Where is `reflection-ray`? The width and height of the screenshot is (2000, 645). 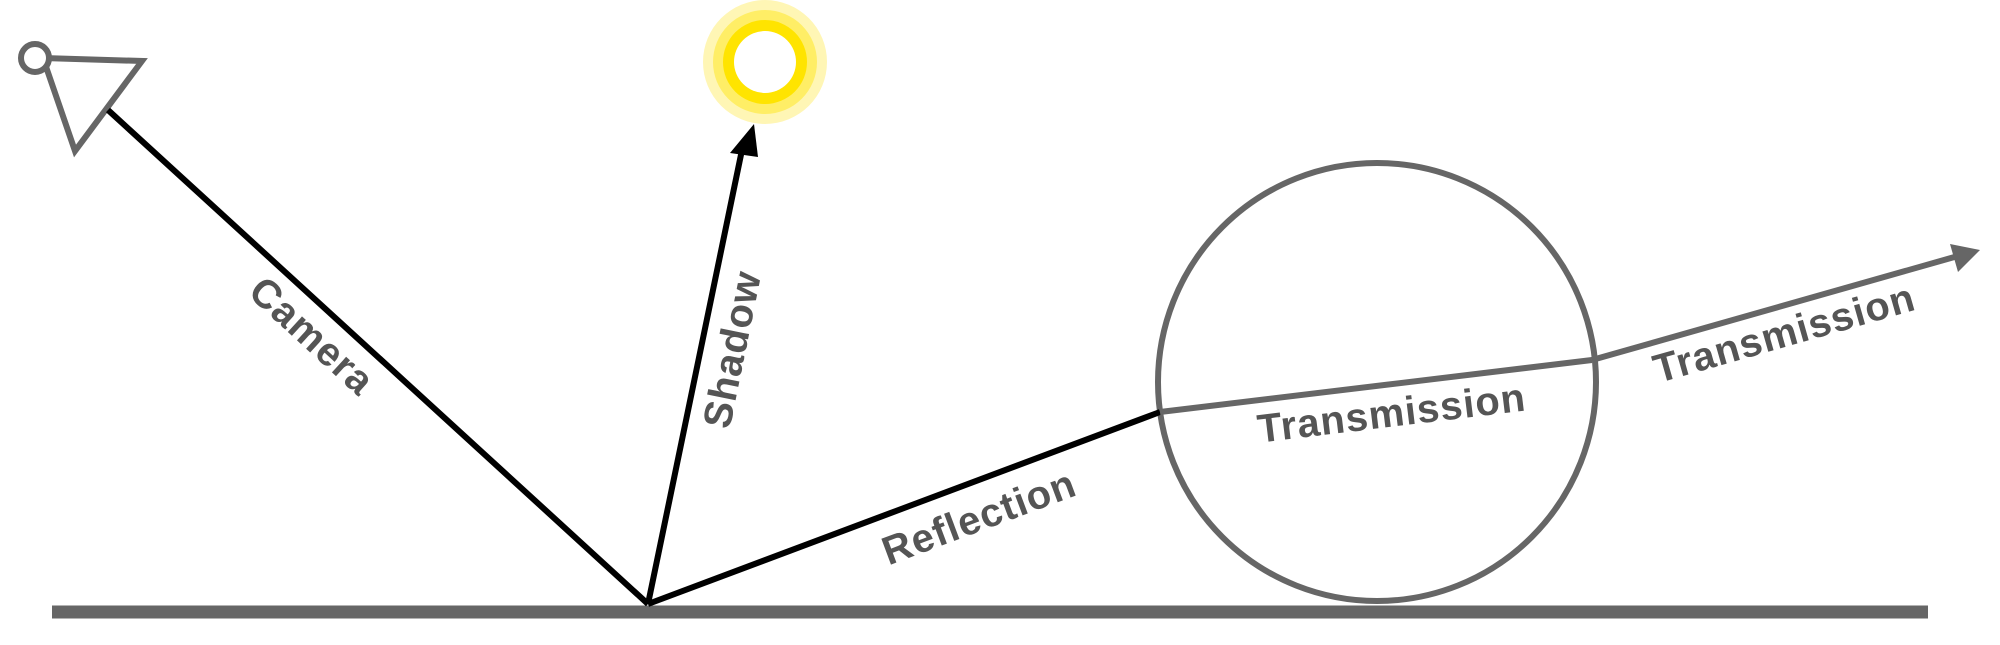 reflection-ray is located at coordinates (904, 508).